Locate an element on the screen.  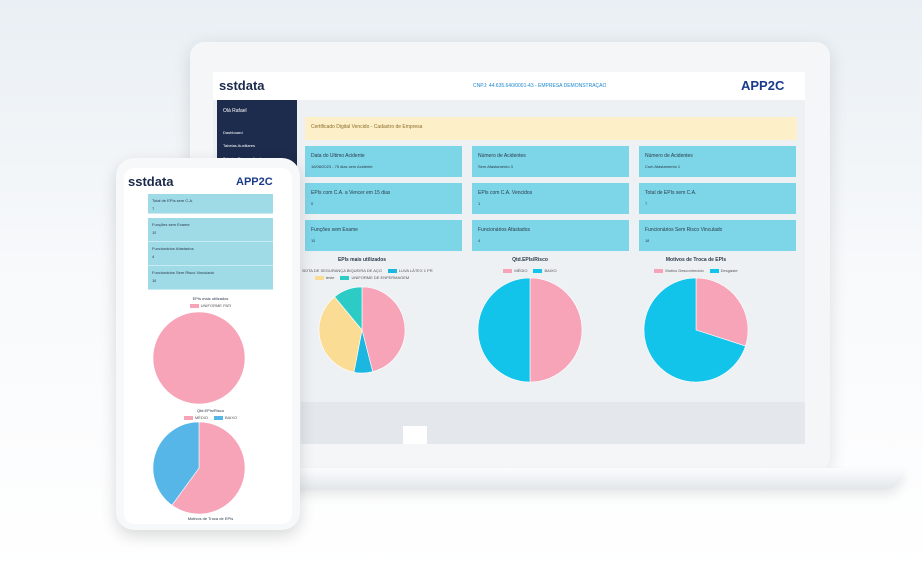
legend-item: UNIFORME PATI is located at coordinates (210, 305).